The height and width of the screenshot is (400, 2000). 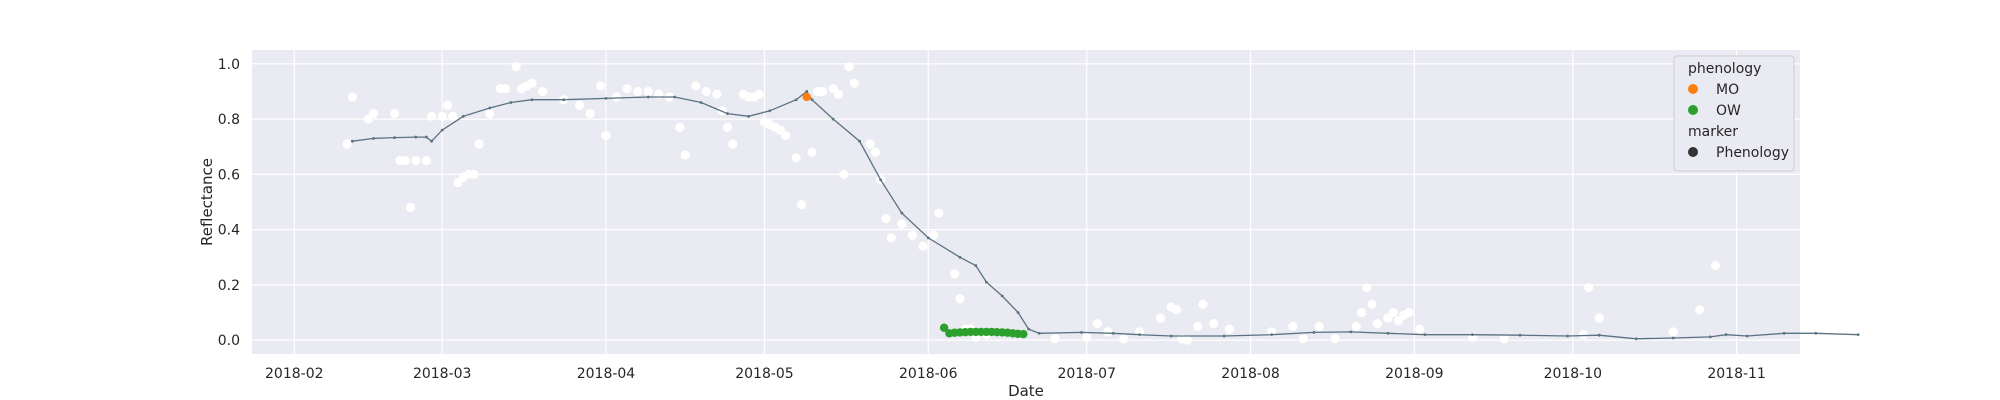 I want to click on y-tick-label: 0.8, so click(x=229, y=120).